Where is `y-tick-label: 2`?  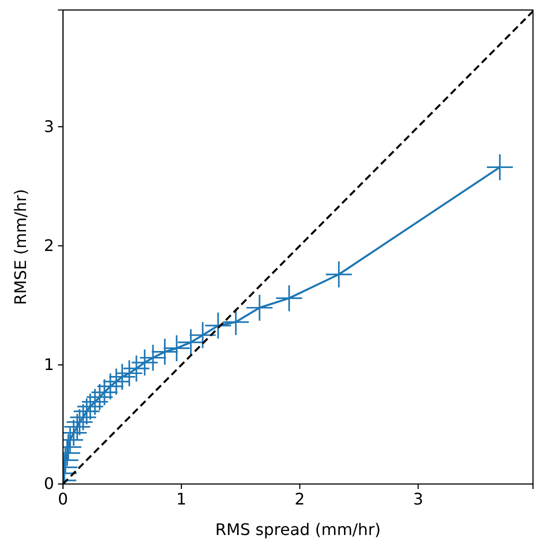
y-tick-label: 2 is located at coordinates (49, 245).